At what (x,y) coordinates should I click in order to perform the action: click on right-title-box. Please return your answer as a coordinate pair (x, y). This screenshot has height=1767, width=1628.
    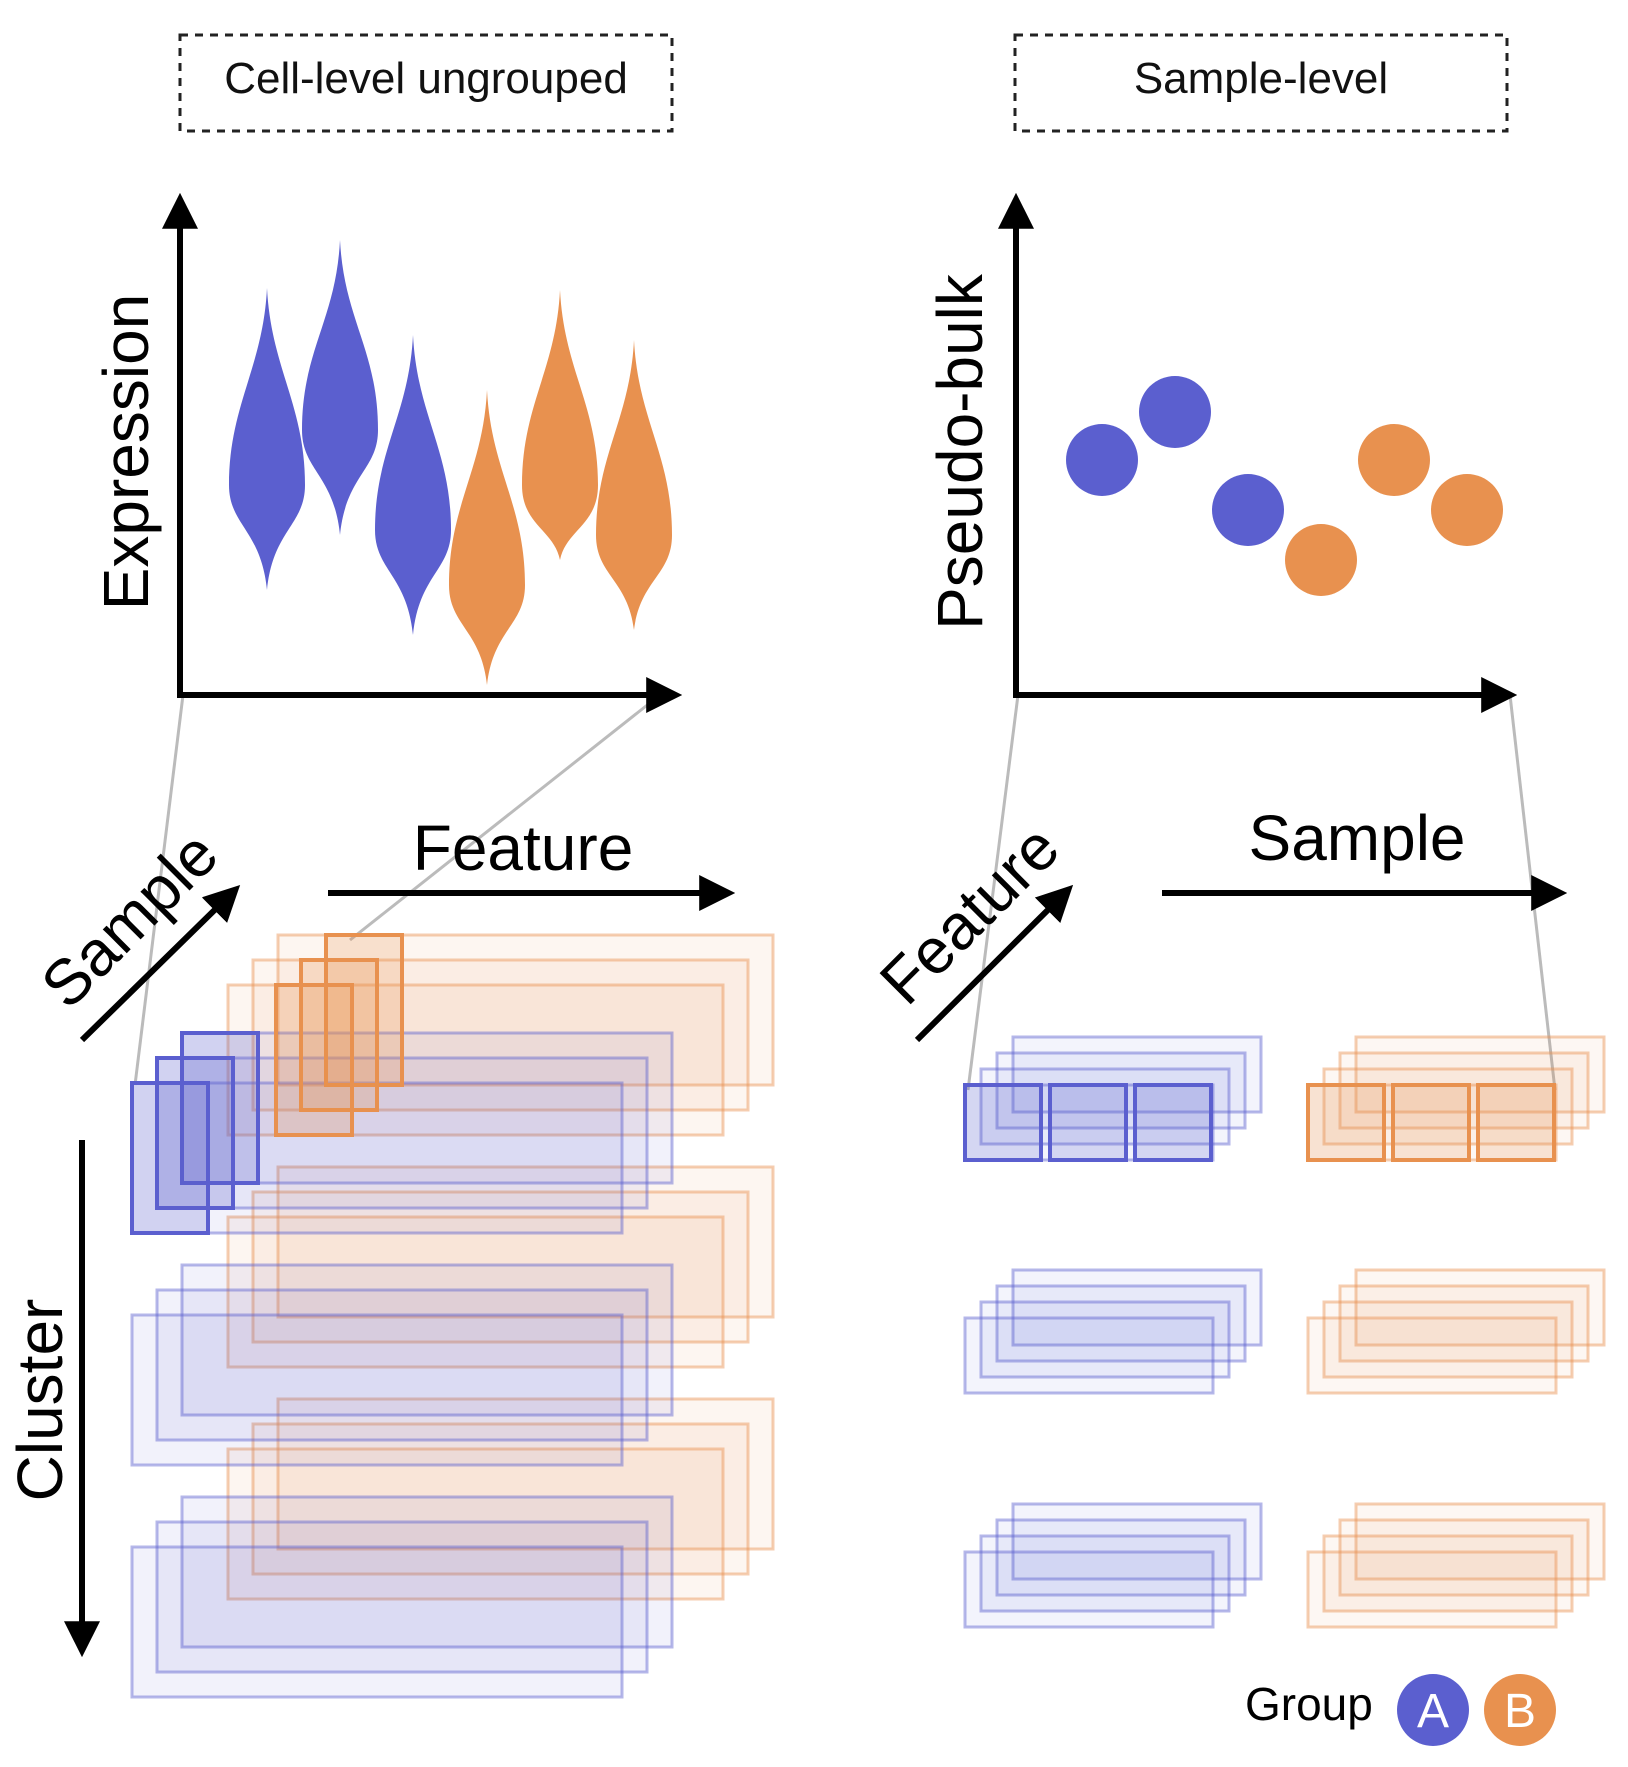
    Looking at the image, I should click on (1261, 83).